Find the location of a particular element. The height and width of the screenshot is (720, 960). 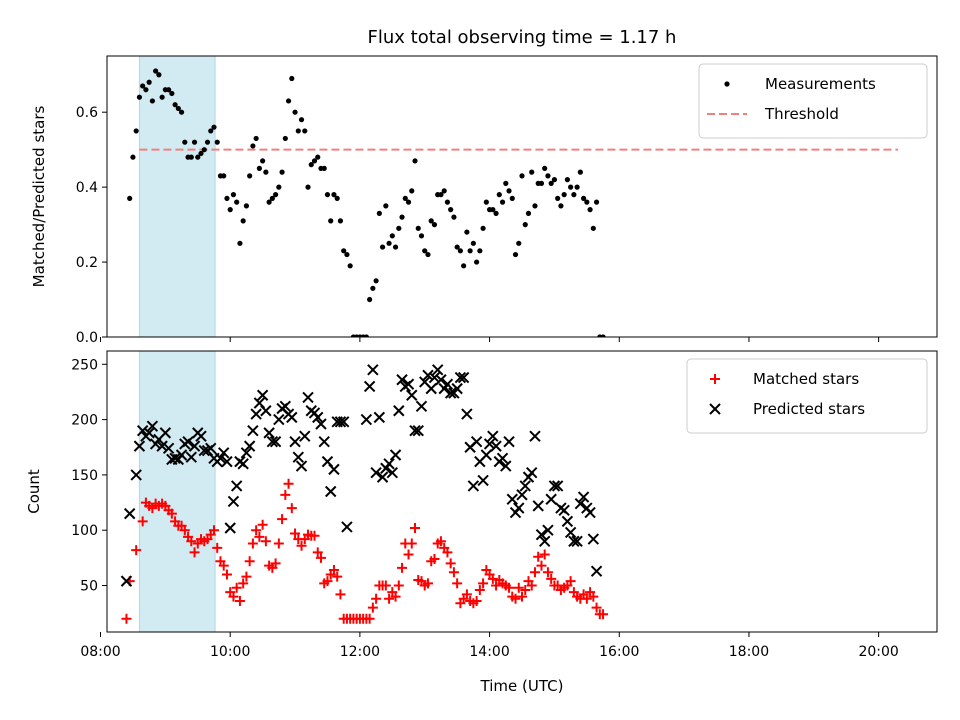

x-tick-label: 12:00 is located at coordinates (360, 652).